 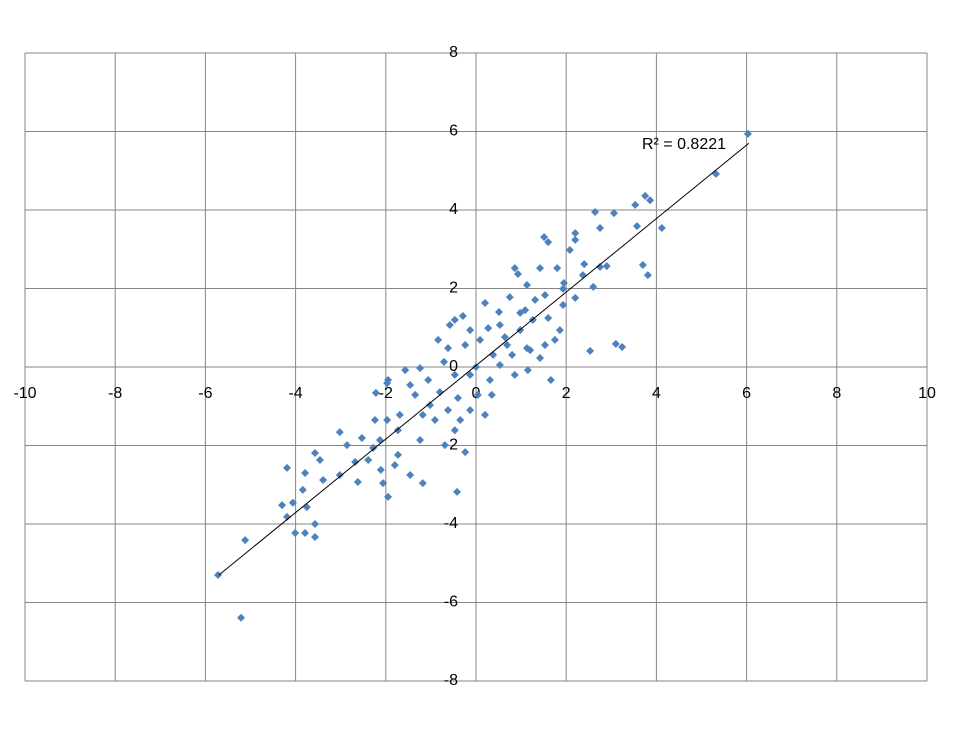 I want to click on x-tick-label: -8, so click(x=115, y=393).